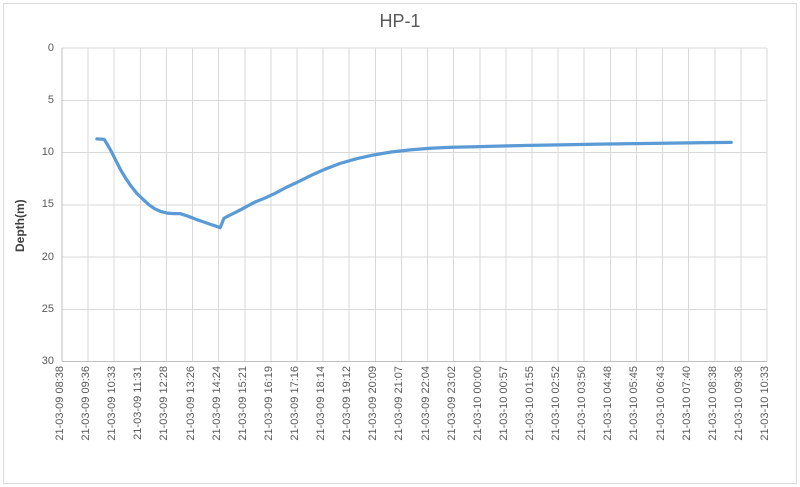 This screenshot has width=800, height=487. Describe the element at coordinates (660, 403) in the screenshot. I see `x-tick-label: 21-03-10 06:43` at that location.